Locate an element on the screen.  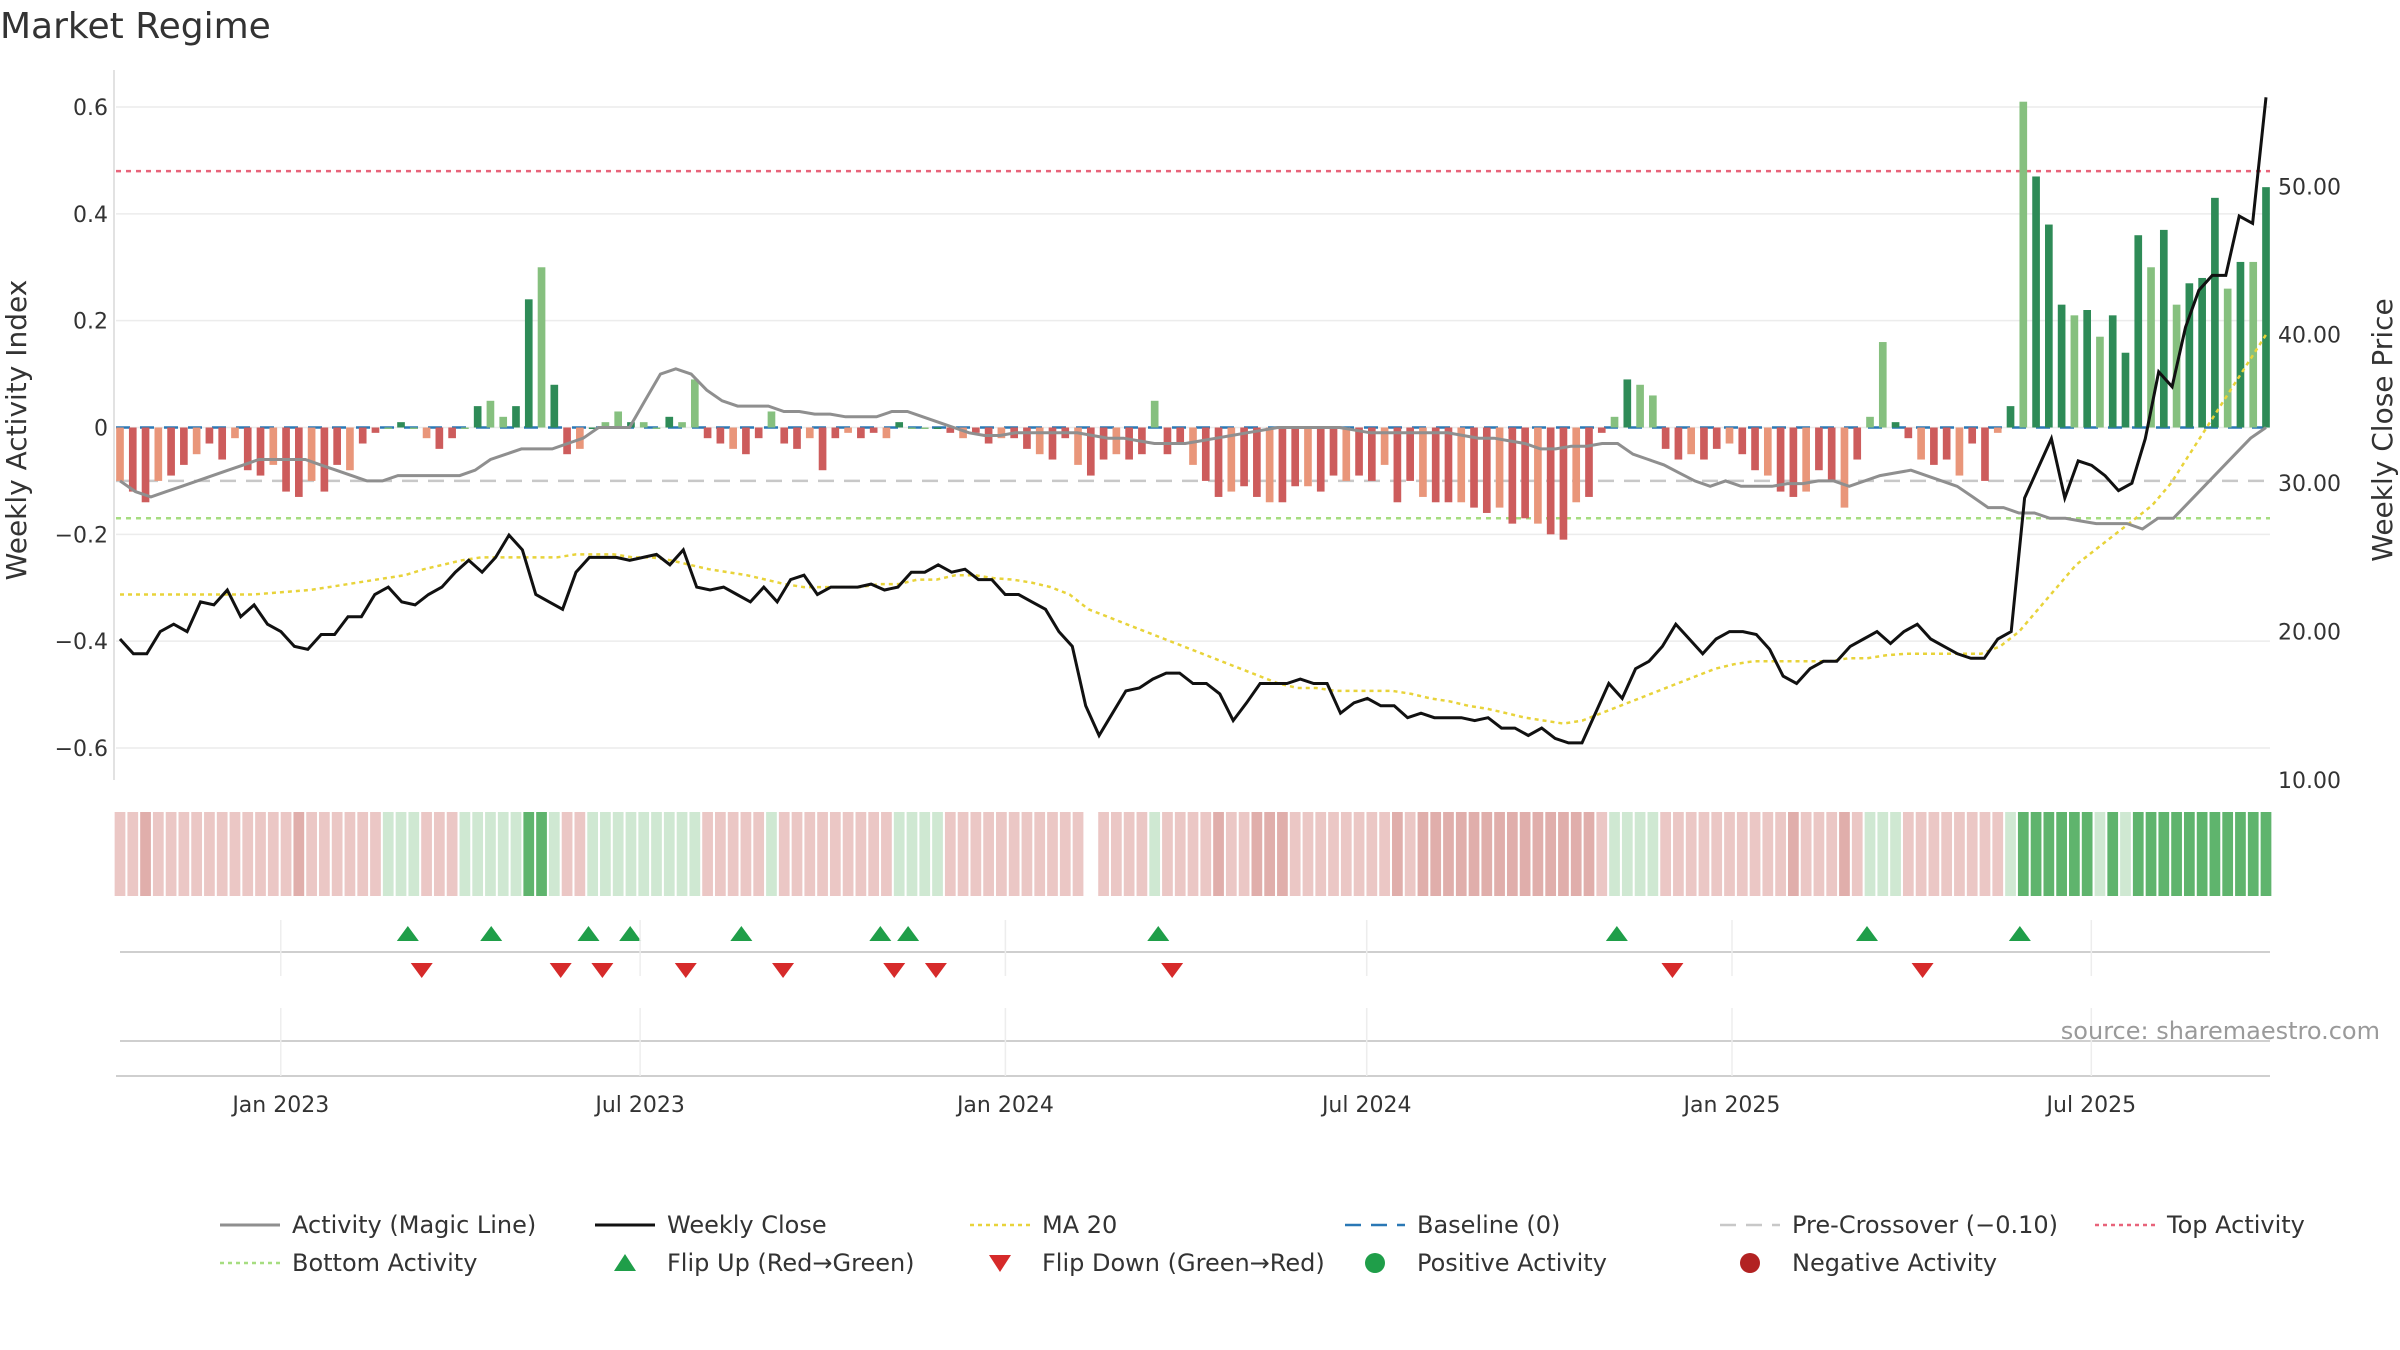
legend-label: Flip Down (Green→Red) is located at coordinates (1183, 1263).